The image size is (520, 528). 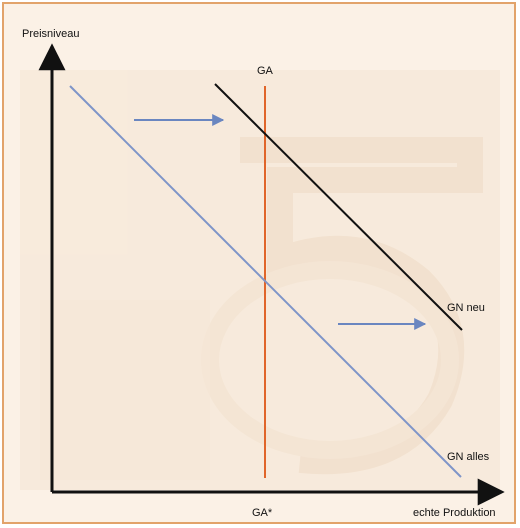 I want to click on ga-star-label: GA*, so click(x=262, y=513).